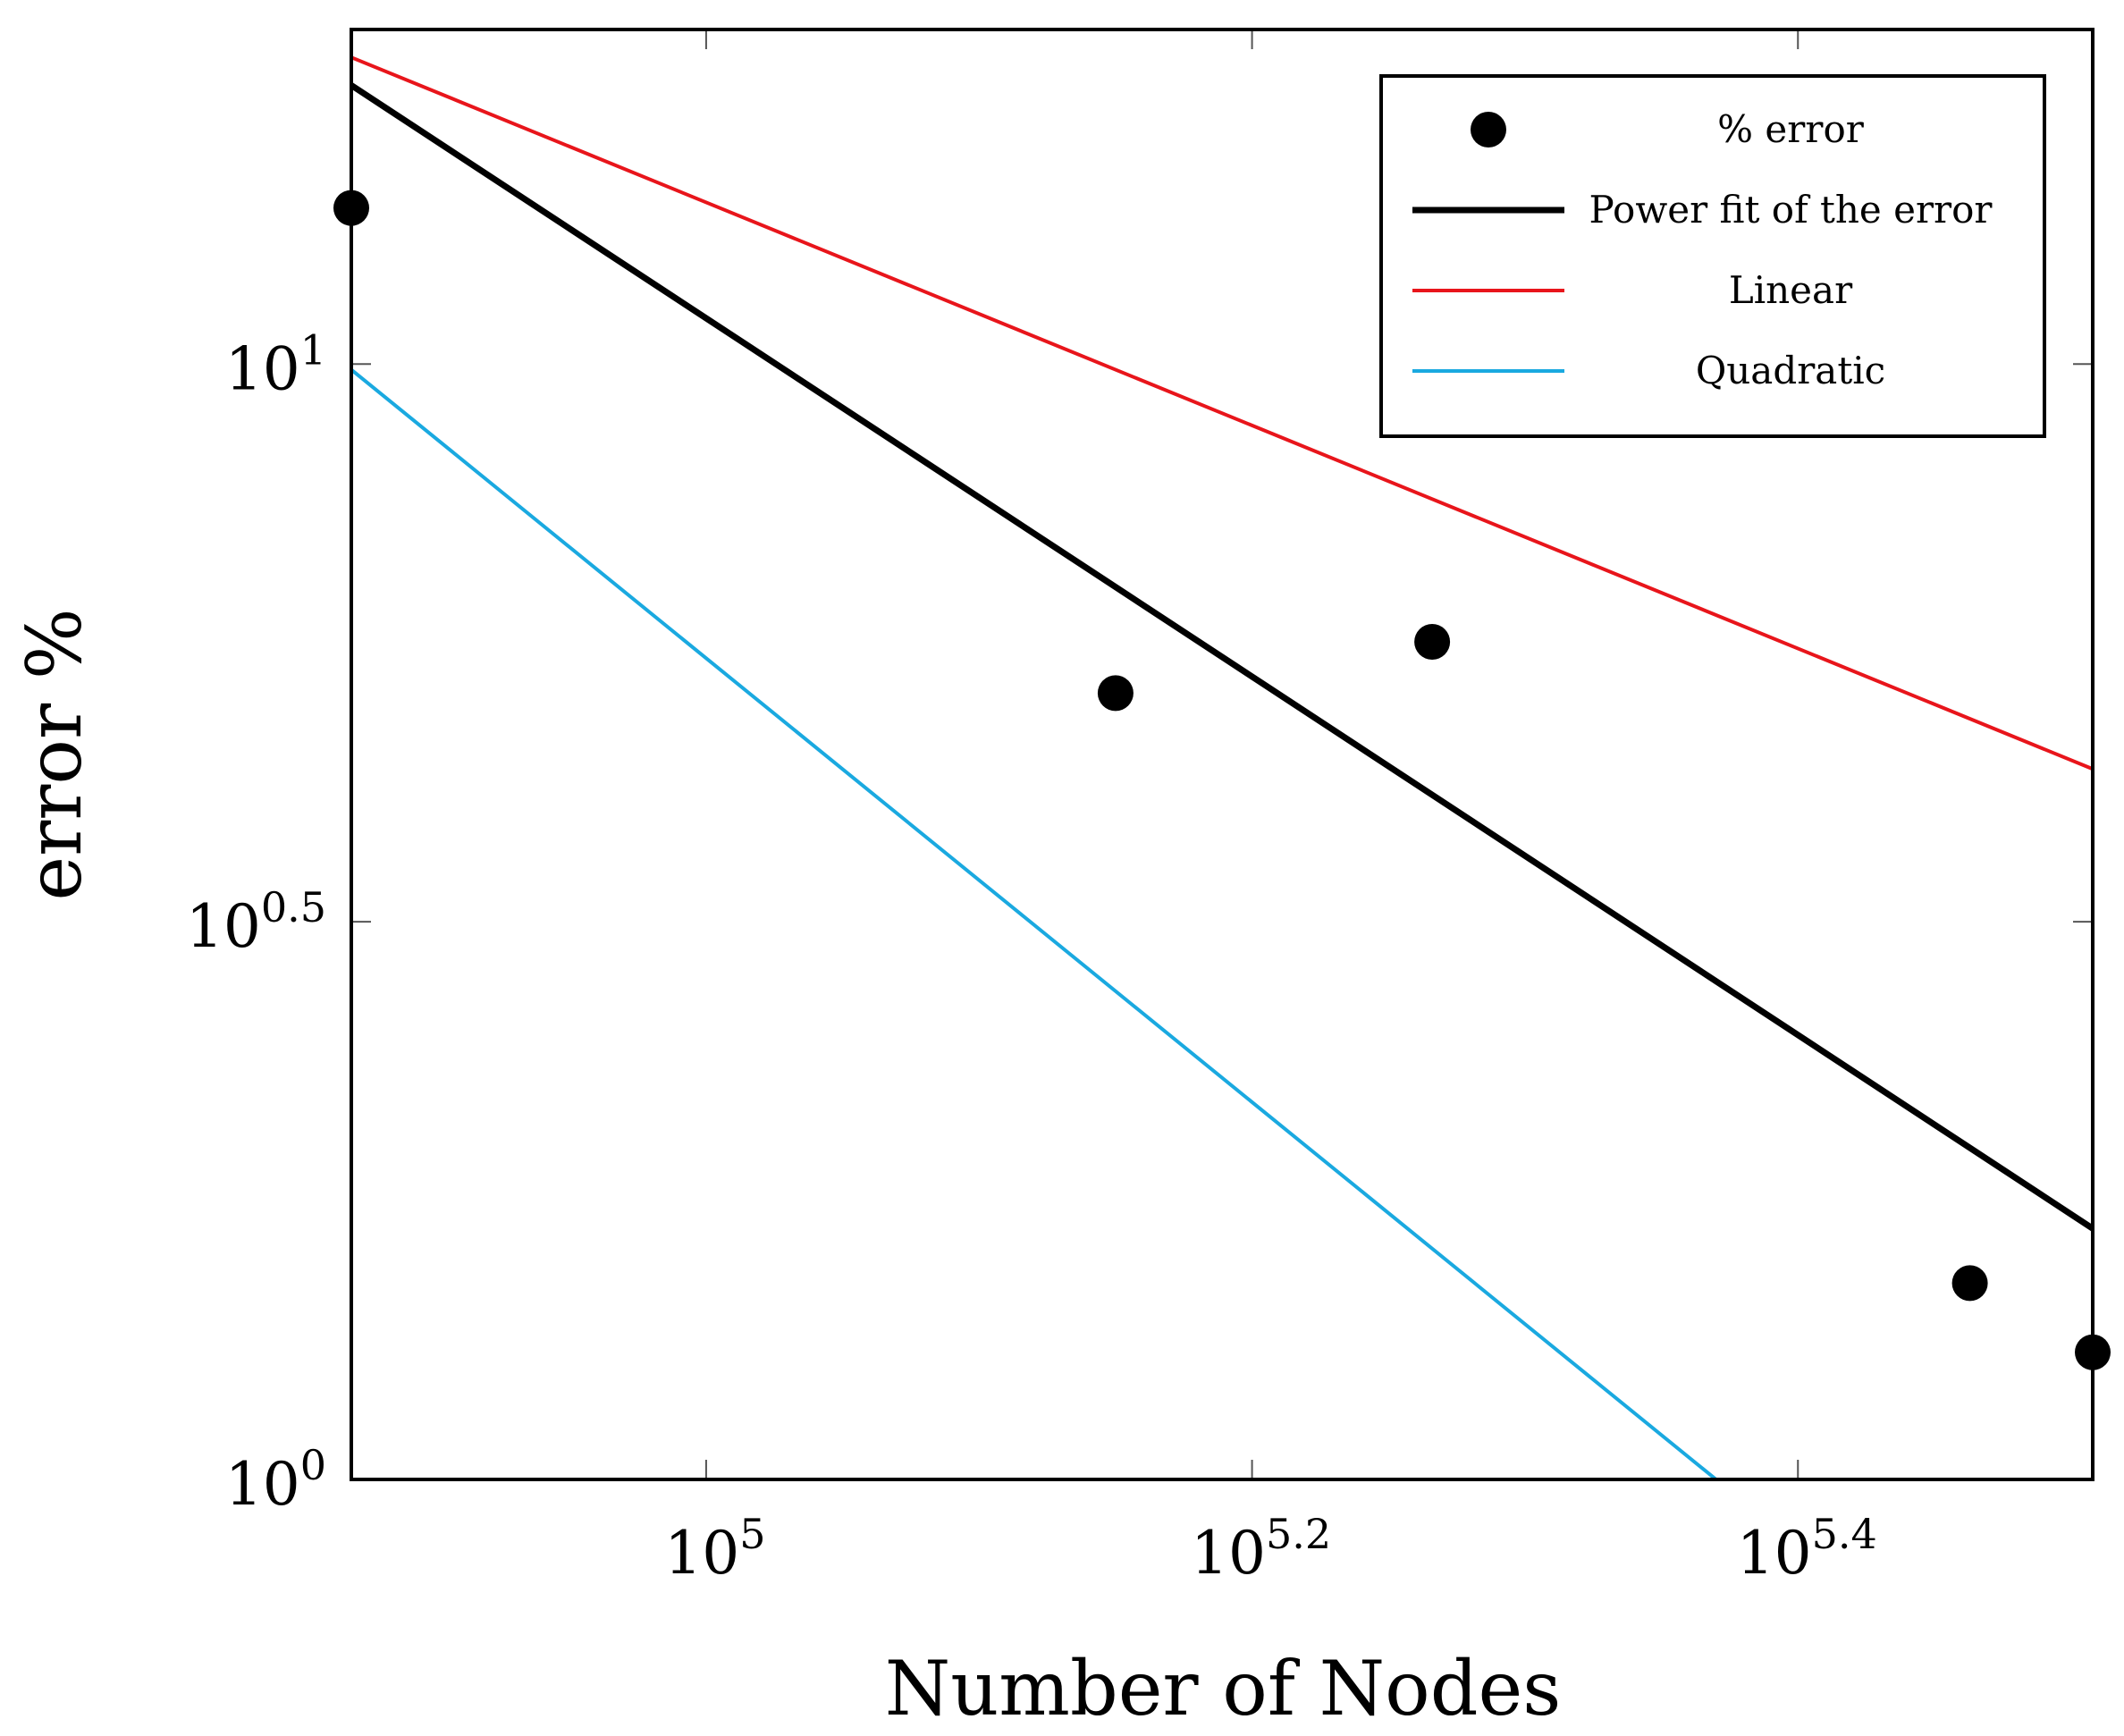  I want to click on legend-label-2: Linear, so click(1791, 290).